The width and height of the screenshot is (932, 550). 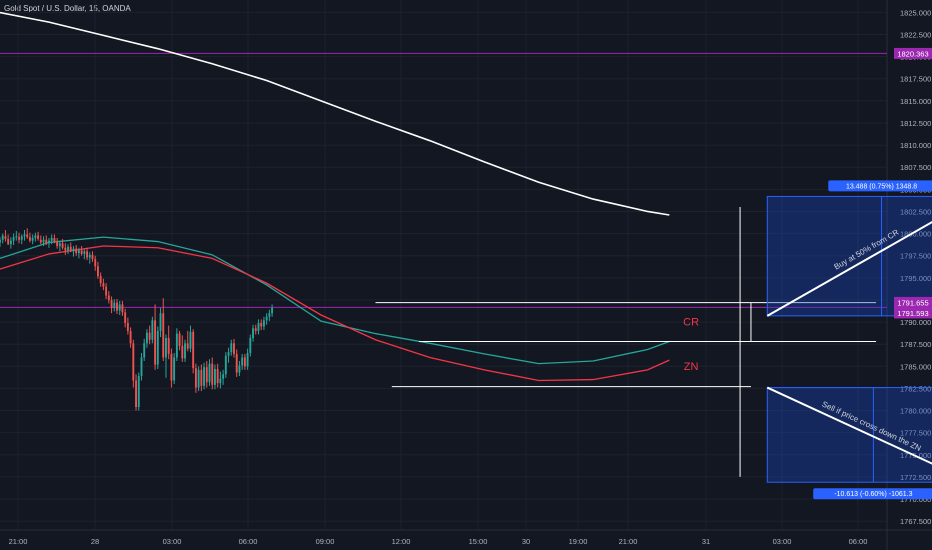 What do you see at coordinates (915, 366) in the screenshot?
I see `y-tick-label: 1785.000` at bounding box center [915, 366].